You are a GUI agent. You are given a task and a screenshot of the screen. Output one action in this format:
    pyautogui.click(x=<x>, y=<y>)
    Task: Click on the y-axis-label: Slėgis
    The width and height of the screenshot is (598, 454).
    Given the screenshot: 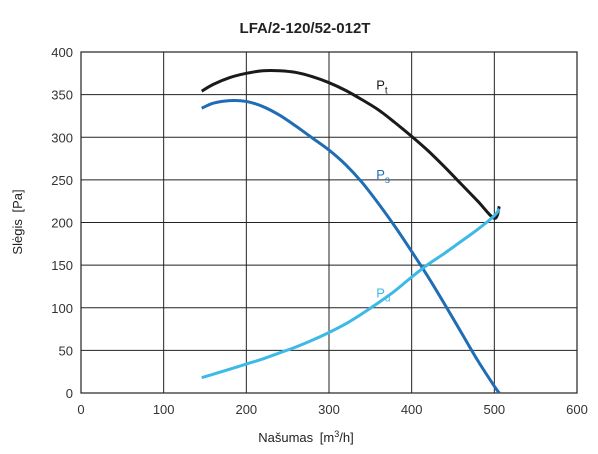 What is the action you would take?
    pyautogui.click(x=17, y=237)
    